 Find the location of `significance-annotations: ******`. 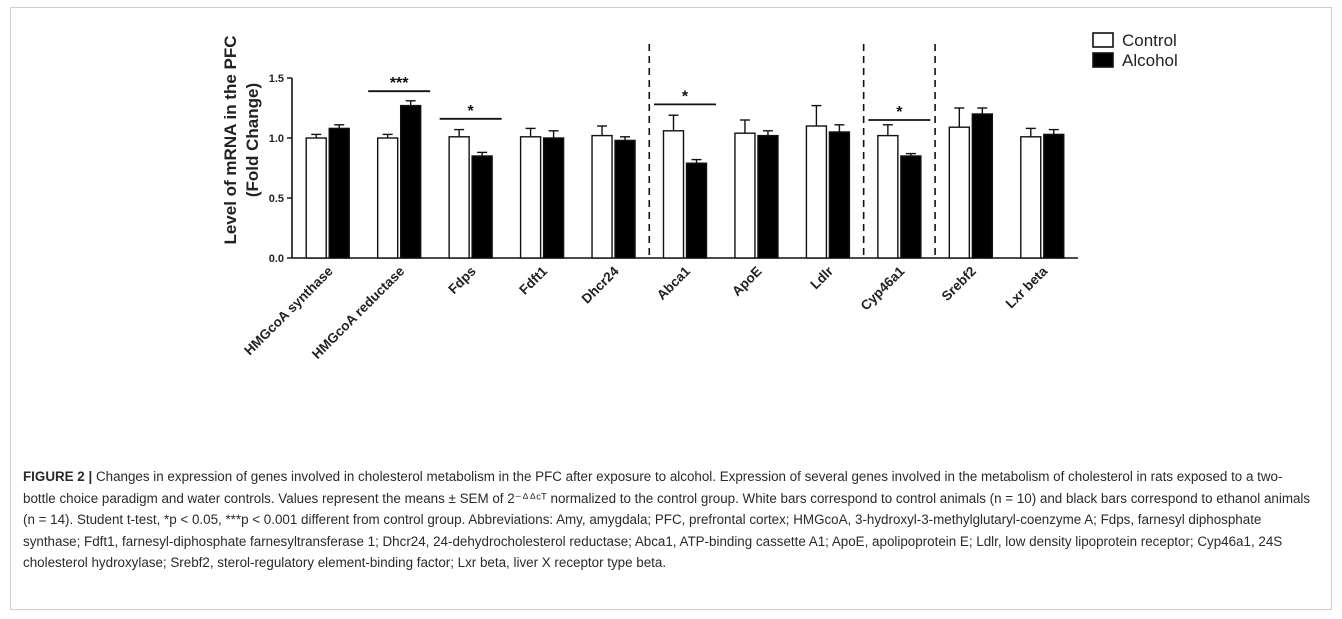

significance-annotations: ****** is located at coordinates (649, 98).